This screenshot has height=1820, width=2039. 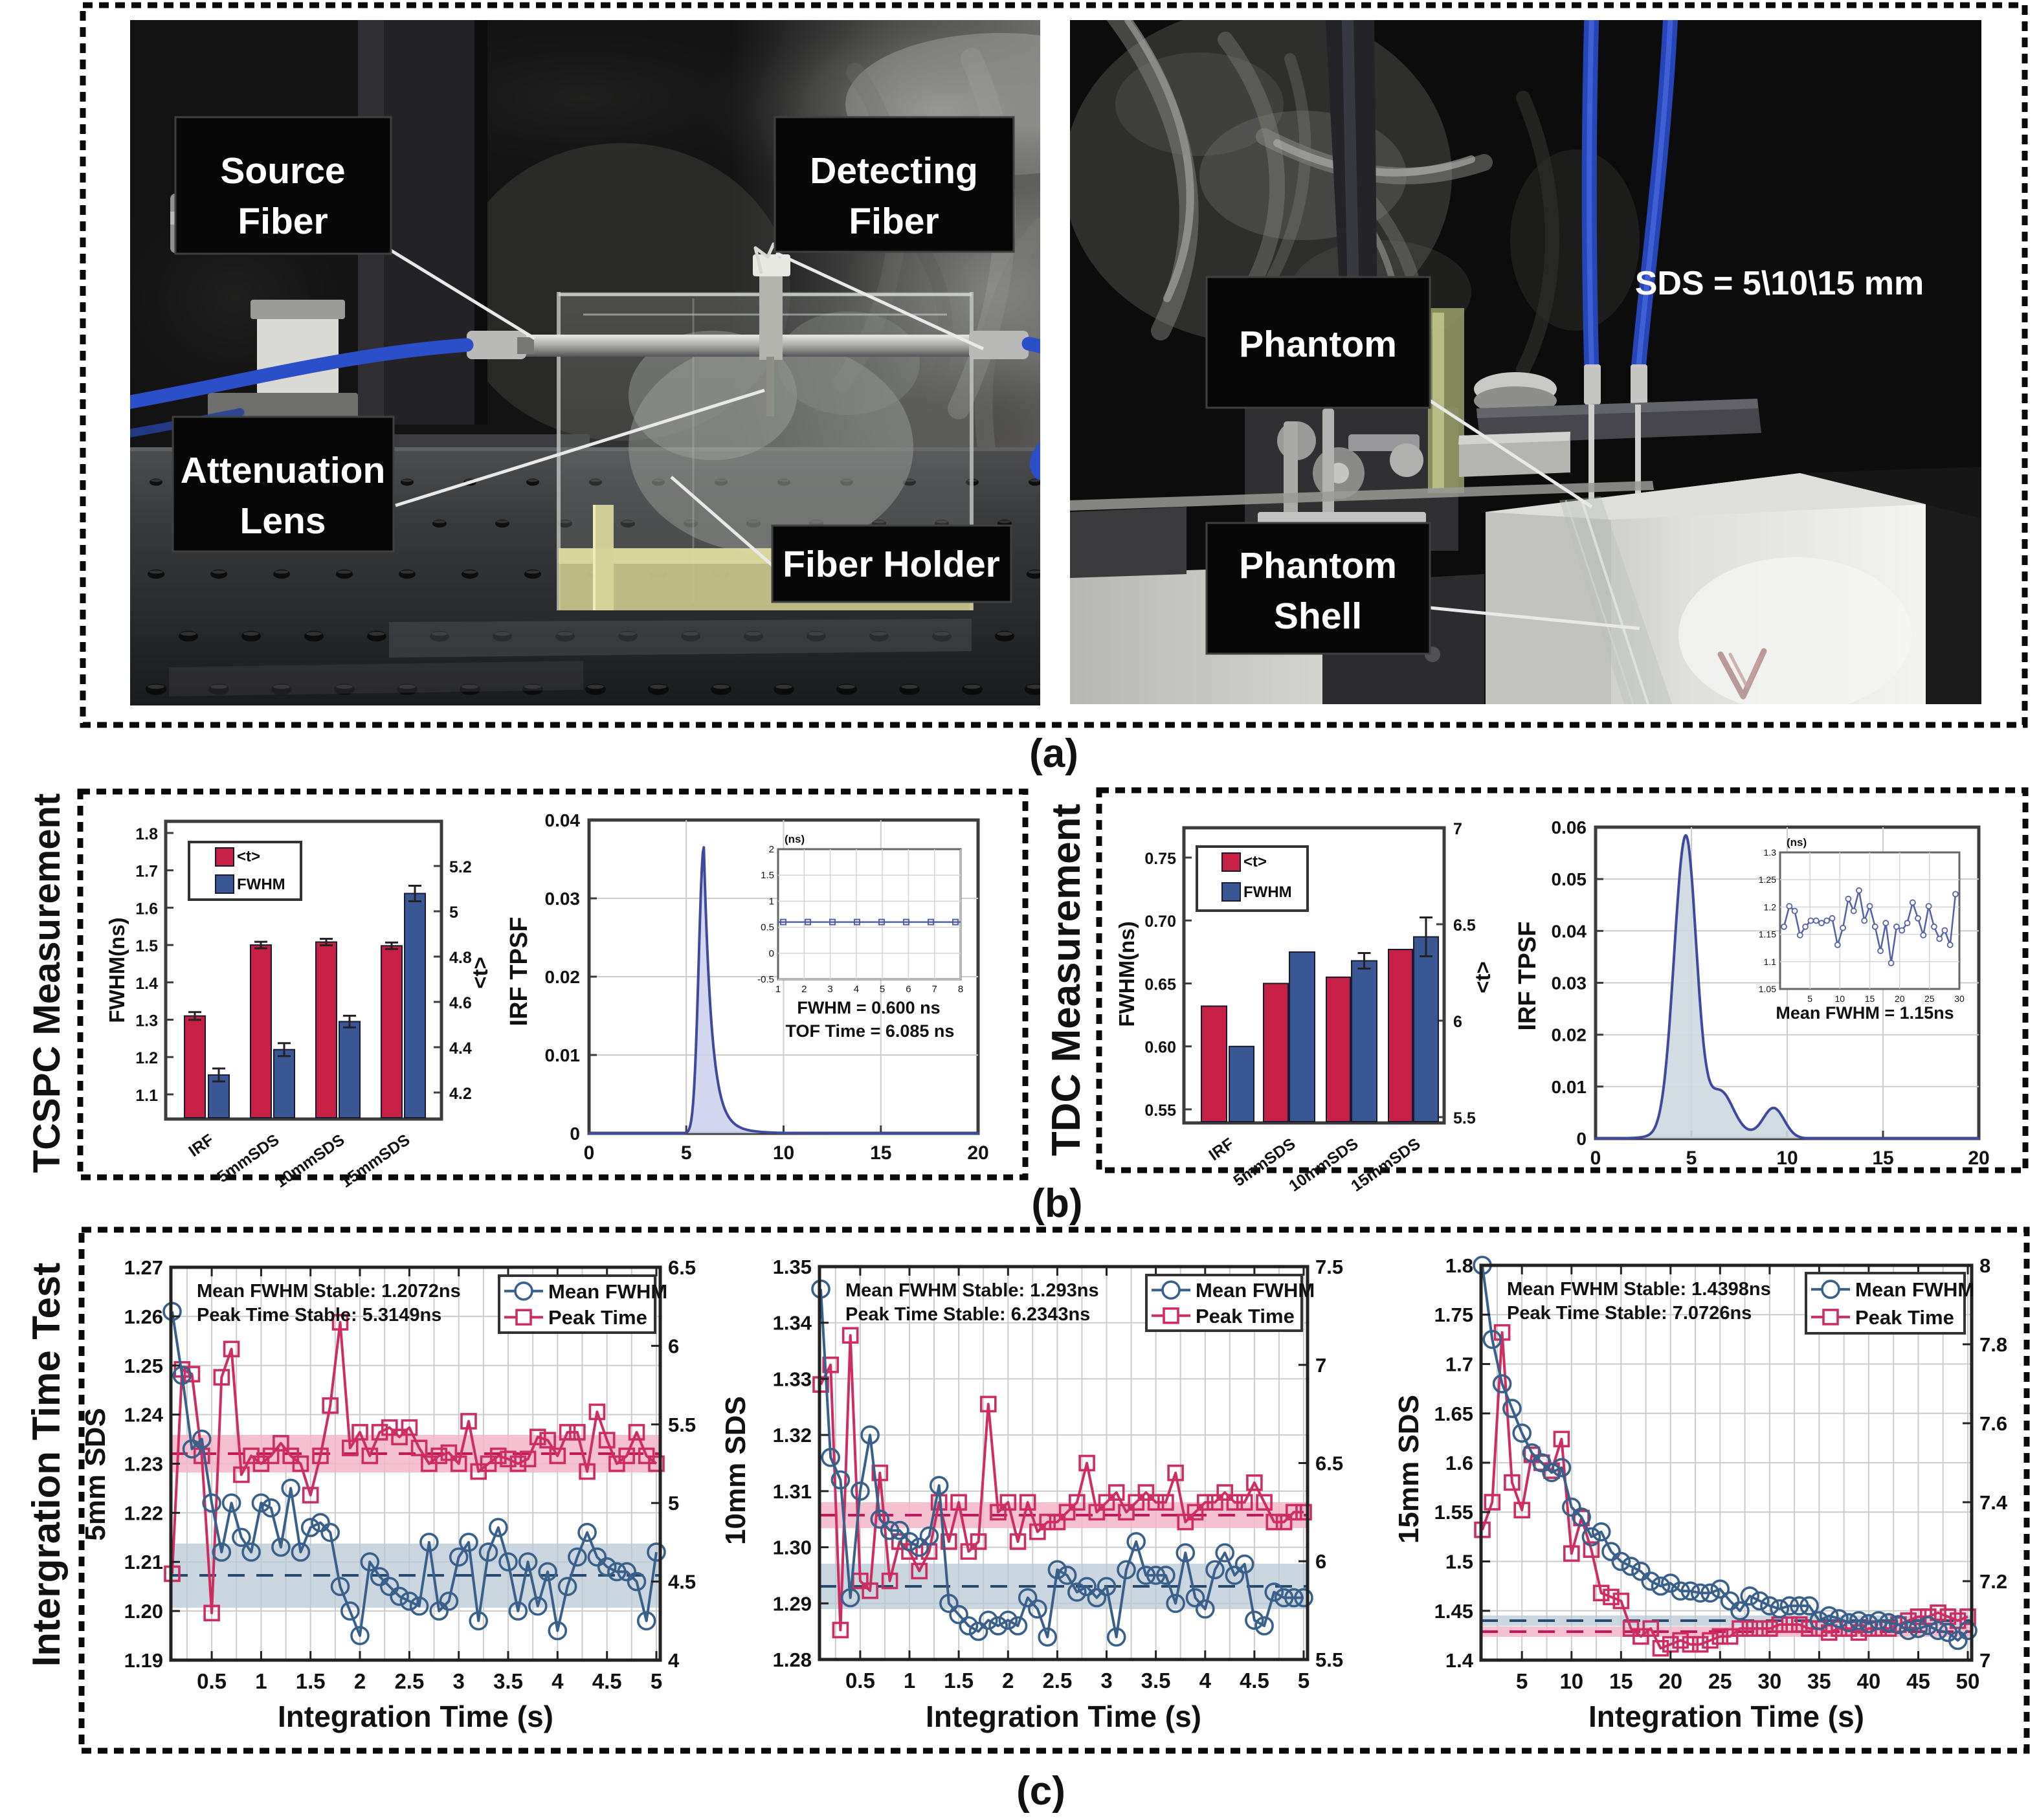 What do you see at coordinates (1904, 1317) in the screenshot?
I see `svg-text: Peak Time` at bounding box center [1904, 1317].